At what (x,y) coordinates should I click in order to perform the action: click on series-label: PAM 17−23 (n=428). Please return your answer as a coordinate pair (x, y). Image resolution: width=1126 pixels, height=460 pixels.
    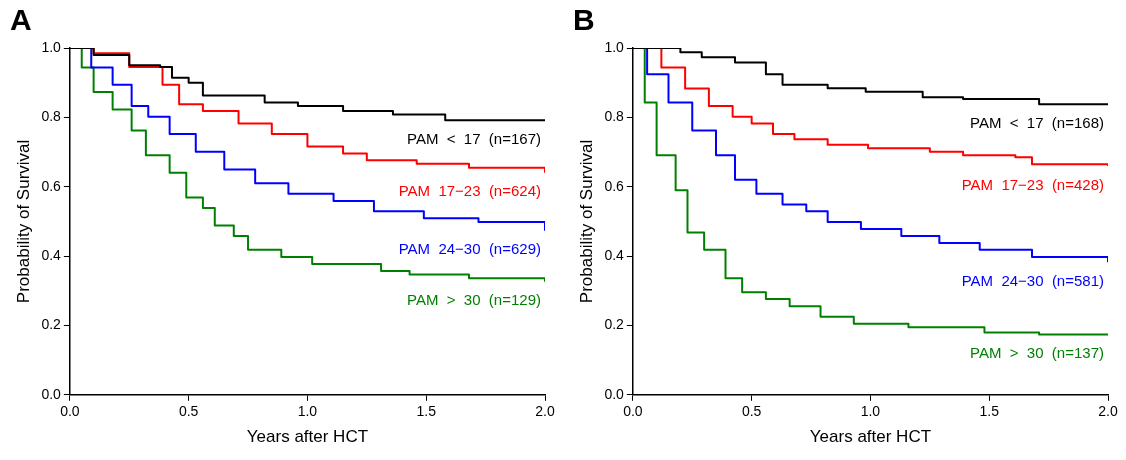
    Looking at the image, I should click on (1032, 184).